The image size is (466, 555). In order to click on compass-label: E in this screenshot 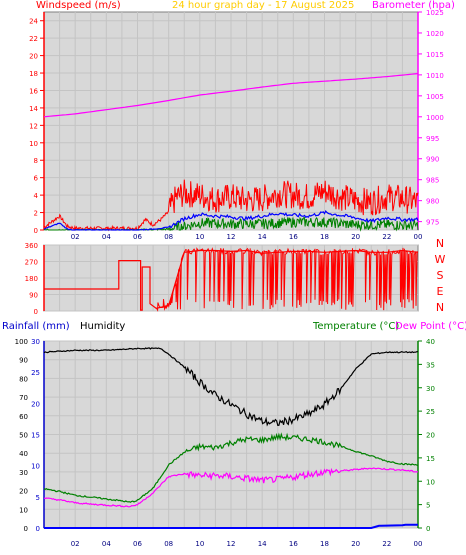, I will do `click(440, 291)`.